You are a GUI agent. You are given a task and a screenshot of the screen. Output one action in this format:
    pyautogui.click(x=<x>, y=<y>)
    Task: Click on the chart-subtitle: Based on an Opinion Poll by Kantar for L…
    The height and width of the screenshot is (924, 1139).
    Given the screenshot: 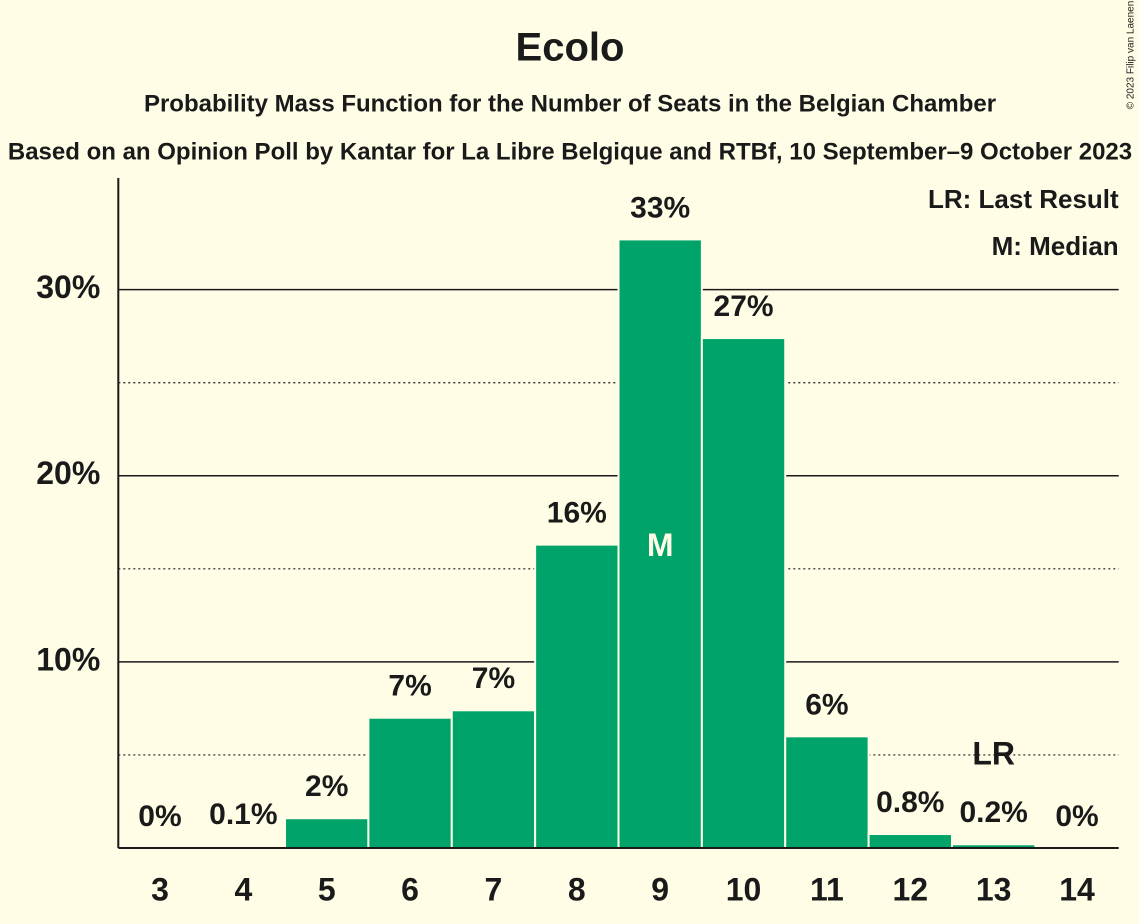 What is the action you would take?
    pyautogui.click(x=570, y=151)
    